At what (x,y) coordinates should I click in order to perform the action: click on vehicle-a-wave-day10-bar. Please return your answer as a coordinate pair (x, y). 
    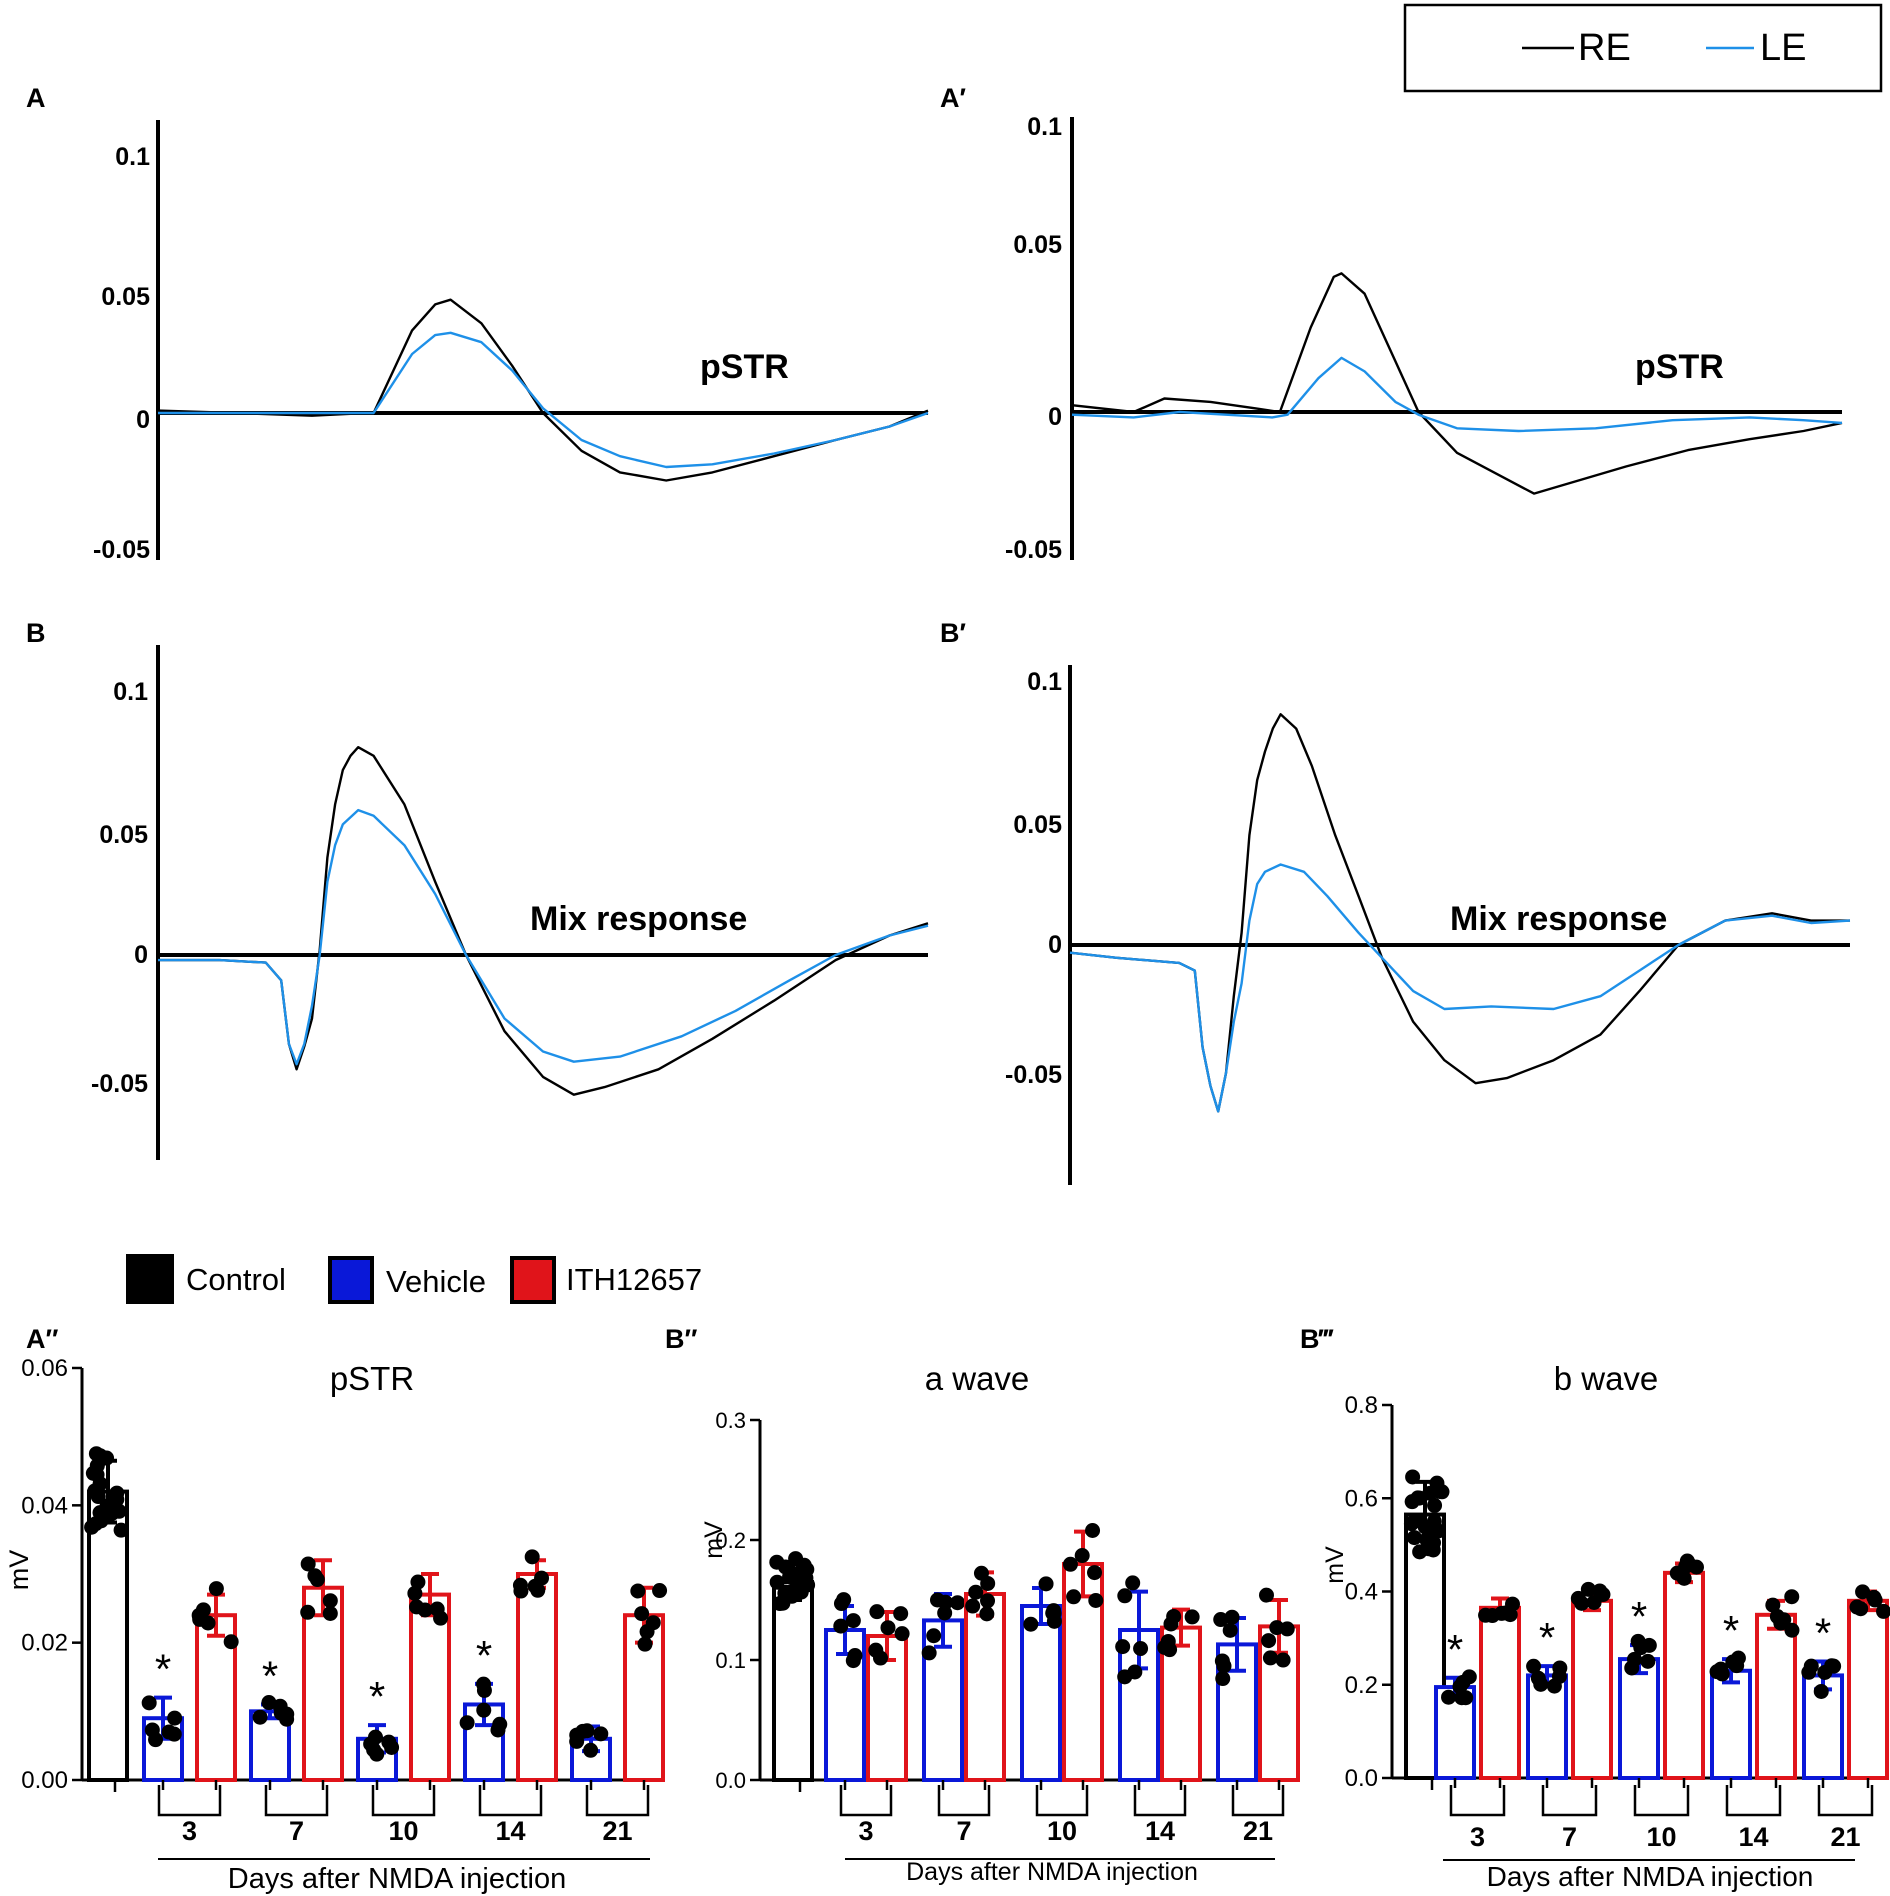
    Looking at the image, I should click on (1041, 1693).